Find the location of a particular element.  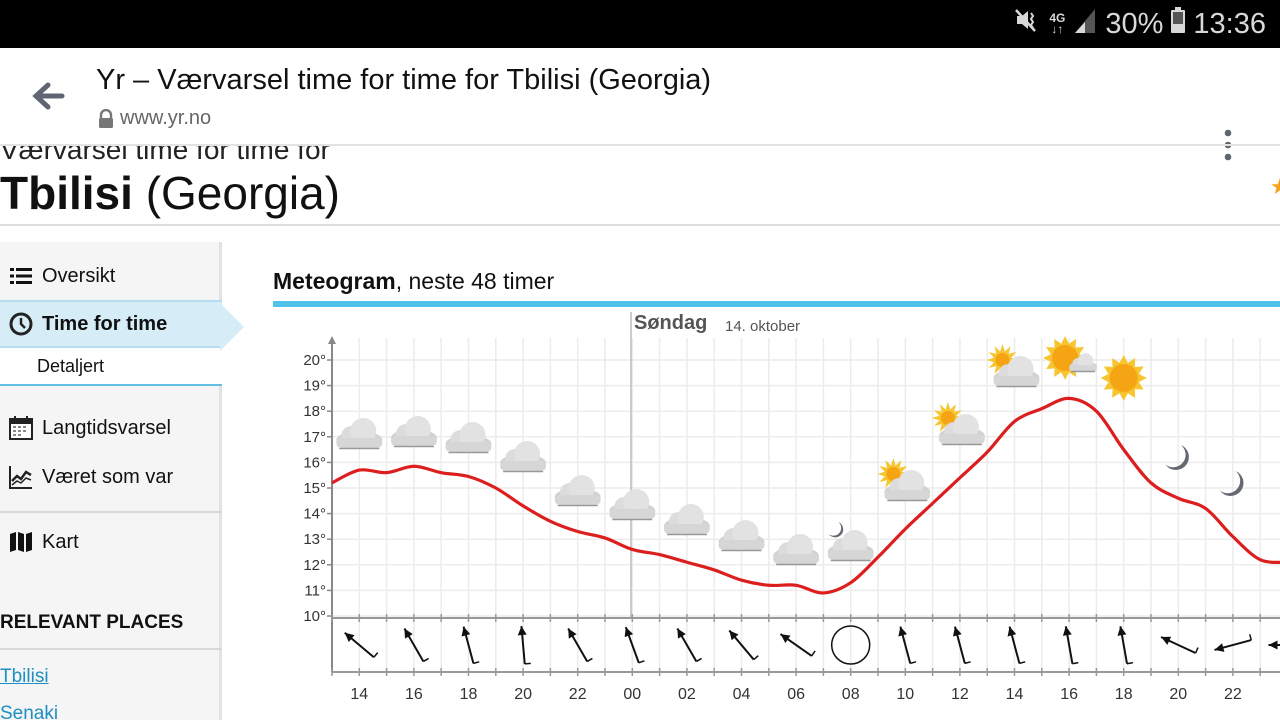

svg-text: 18 is located at coordinates (1124, 694).